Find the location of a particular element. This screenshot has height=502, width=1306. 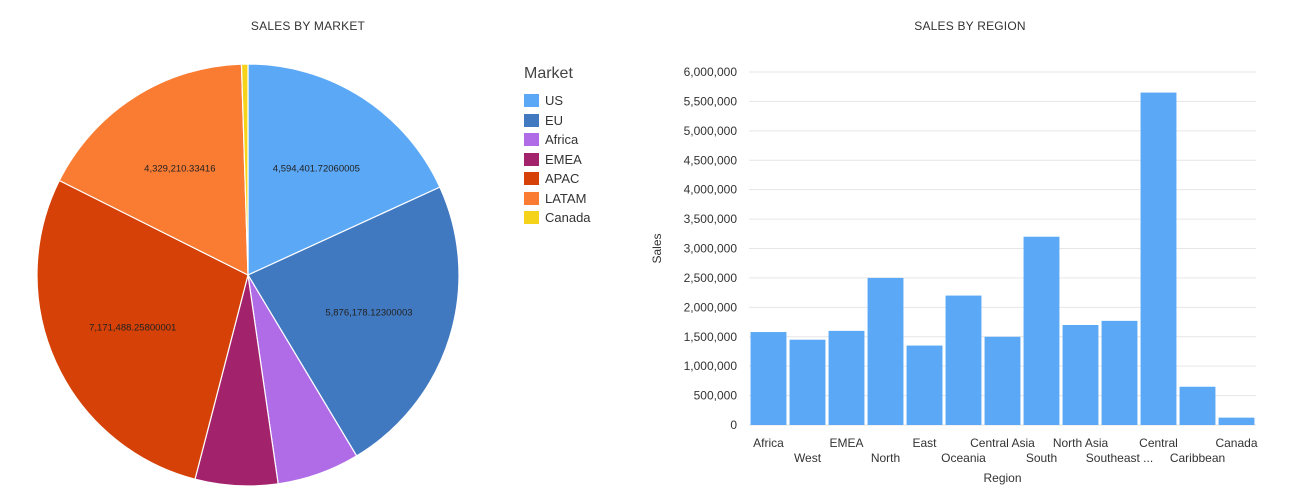

x-axis-title: Region is located at coordinates (1002, 478).